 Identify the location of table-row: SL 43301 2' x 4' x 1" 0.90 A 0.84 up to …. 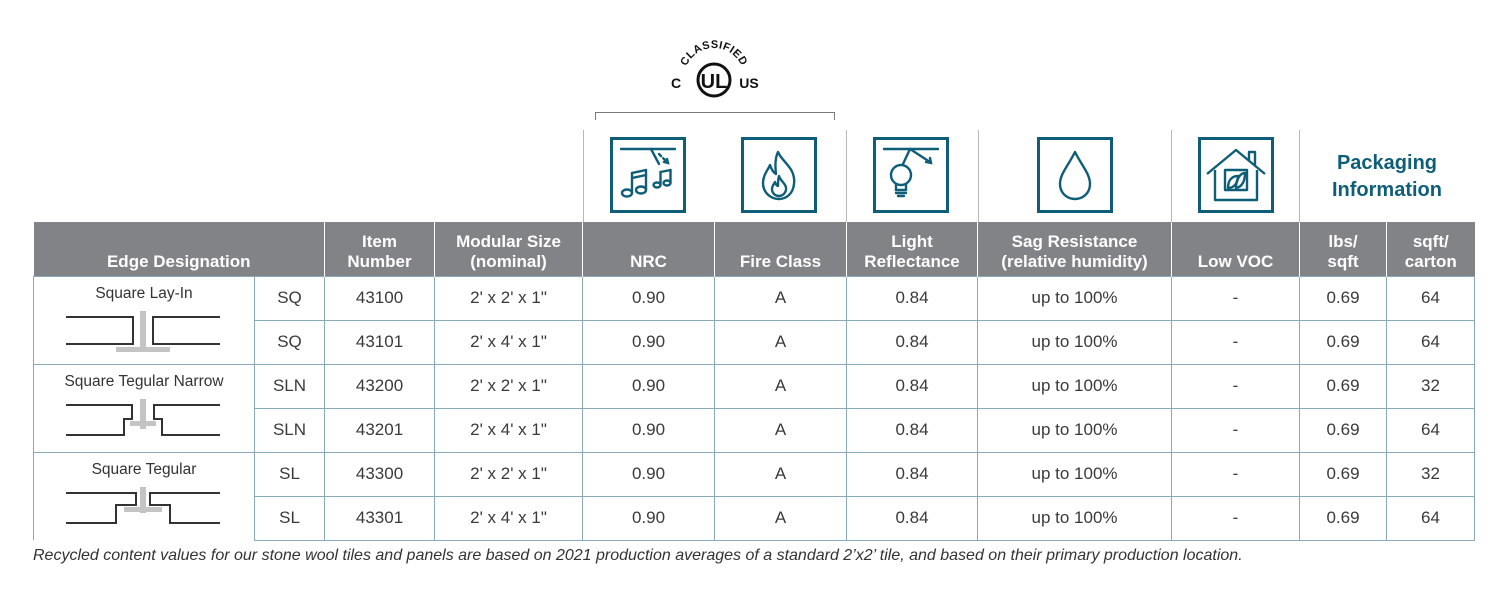
(755, 518).